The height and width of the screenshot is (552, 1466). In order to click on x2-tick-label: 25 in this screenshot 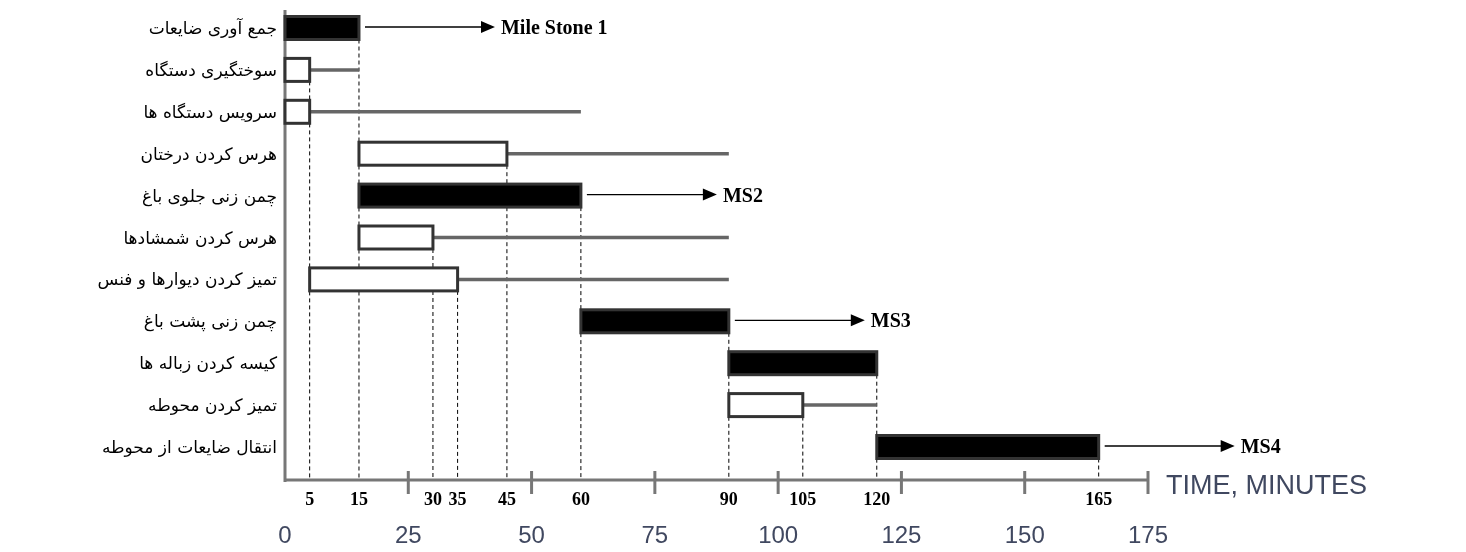, I will do `click(408, 534)`.